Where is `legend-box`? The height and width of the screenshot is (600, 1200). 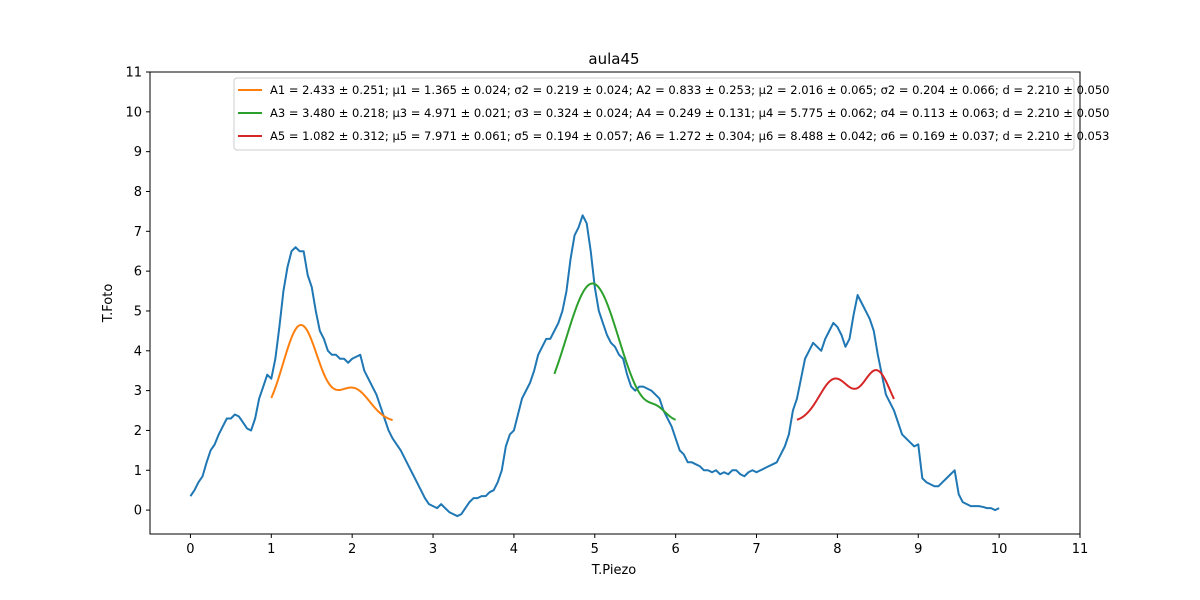
legend-box is located at coordinates (654, 114).